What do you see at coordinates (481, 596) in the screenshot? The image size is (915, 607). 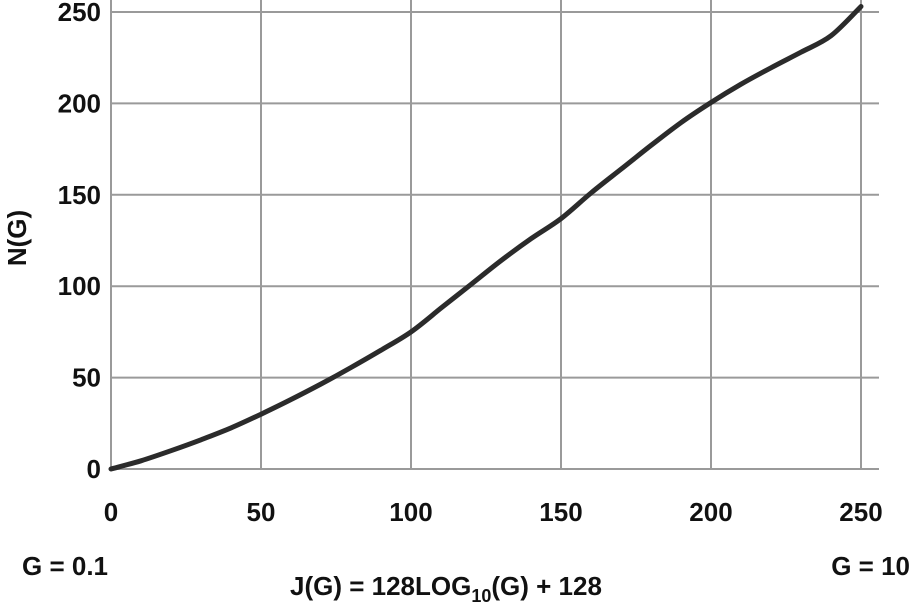 I see `x-axis-label-subscript: 10` at bounding box center [481, 596].